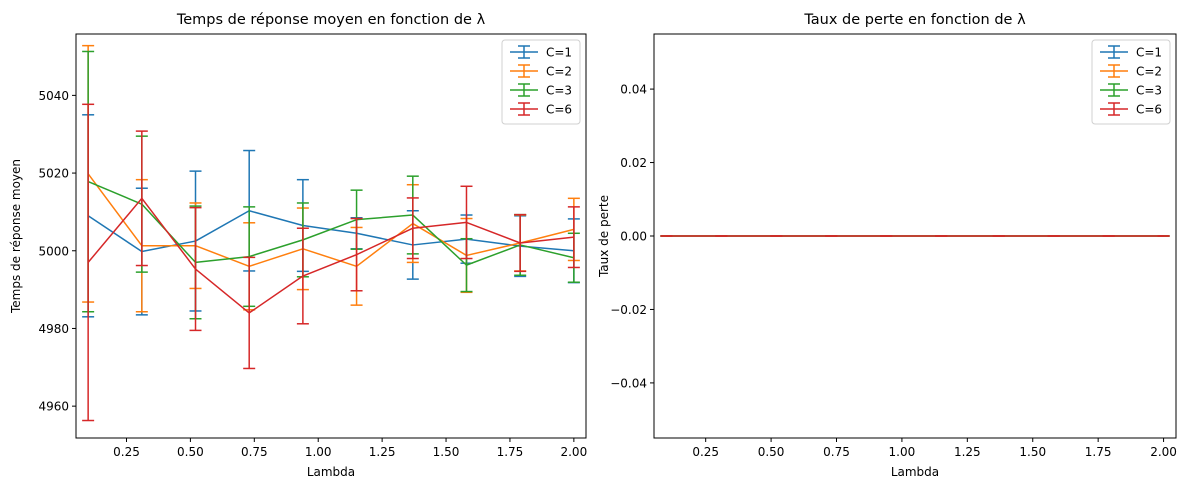 This screenshot has height=490, width=1190. Describe the element at coordinates (628, 383) in the screenshot. I see `y-tick-label: −0.04` at that location.